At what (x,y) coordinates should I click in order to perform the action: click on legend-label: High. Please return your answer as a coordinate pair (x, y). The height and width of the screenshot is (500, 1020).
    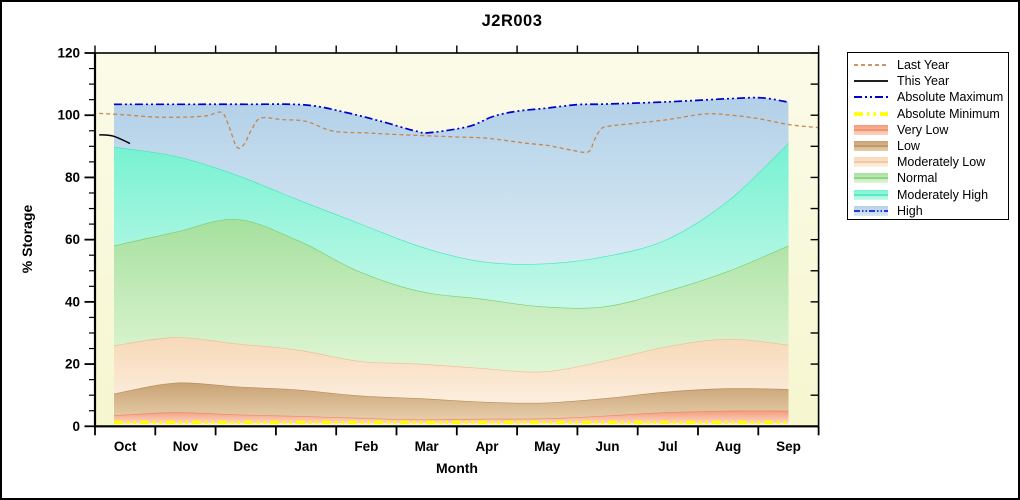
    Looking at the image, I should click on (910, 210).